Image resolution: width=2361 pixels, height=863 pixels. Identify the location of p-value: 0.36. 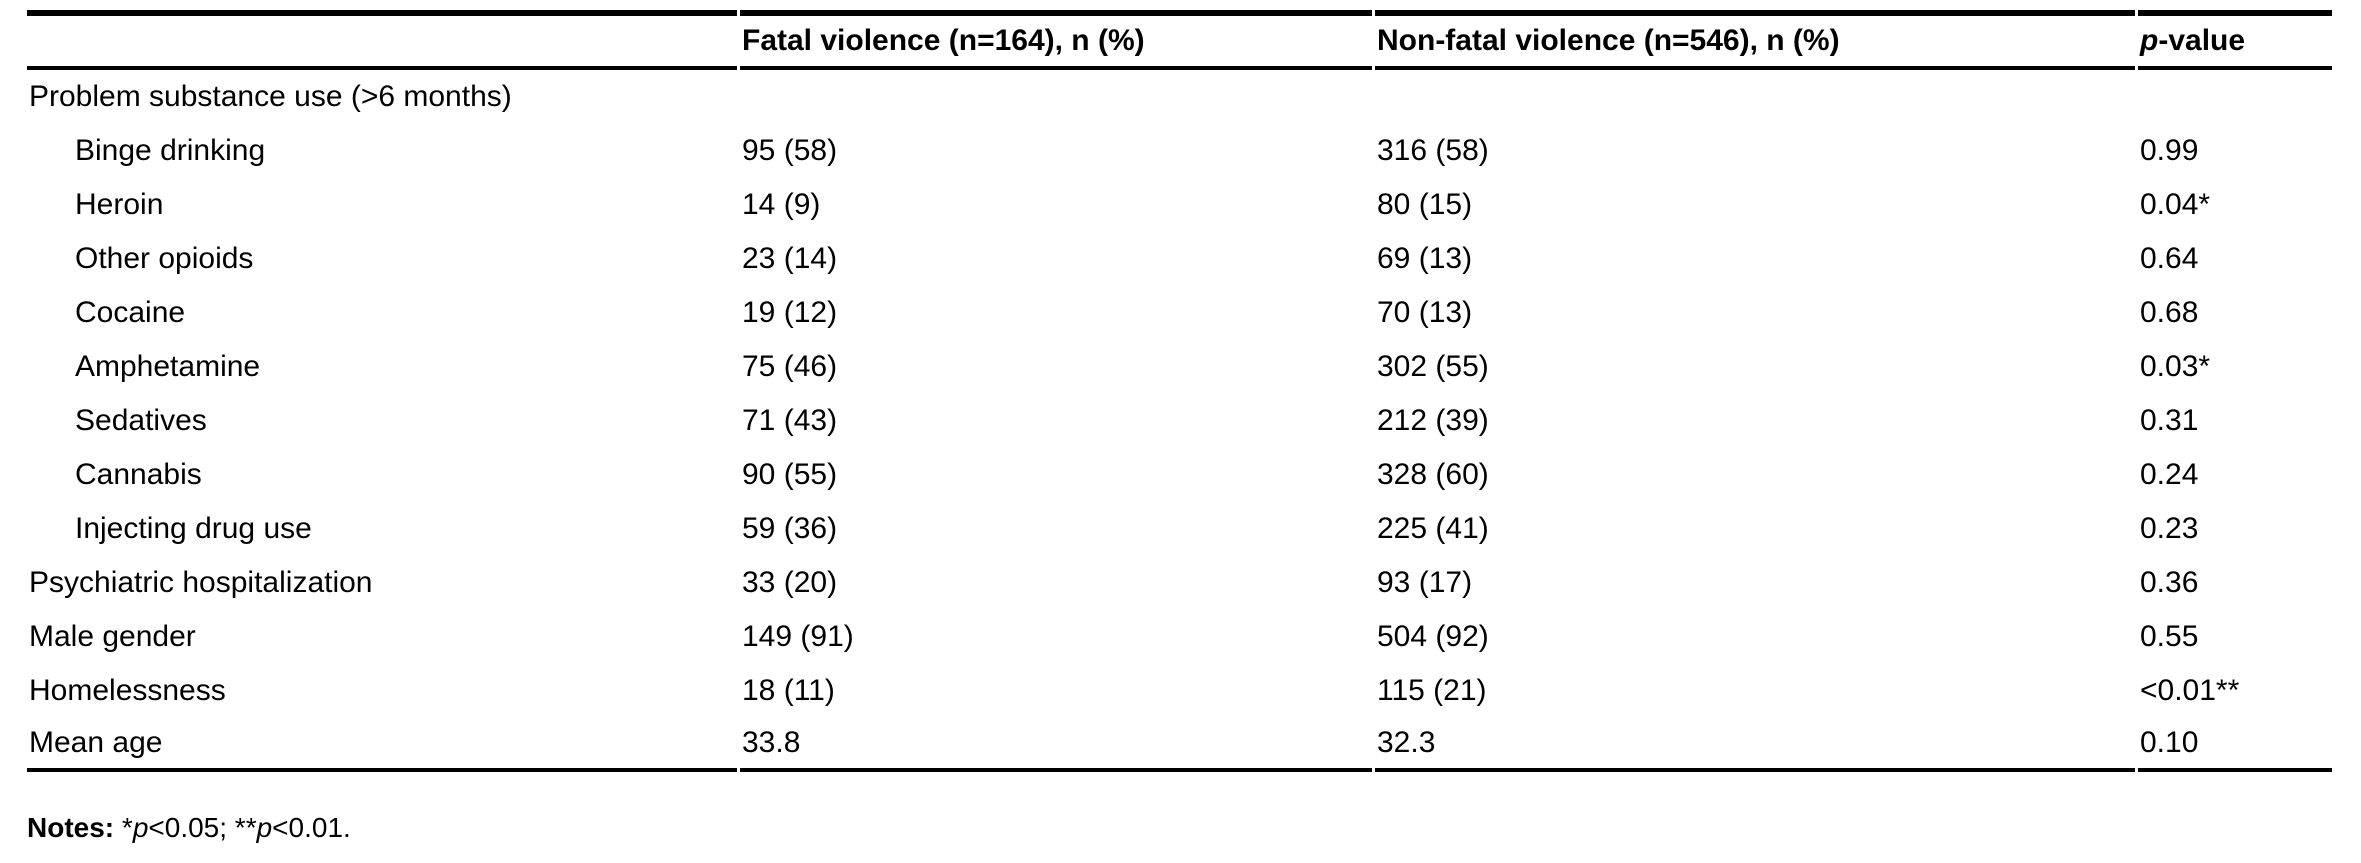
(2169, 582).